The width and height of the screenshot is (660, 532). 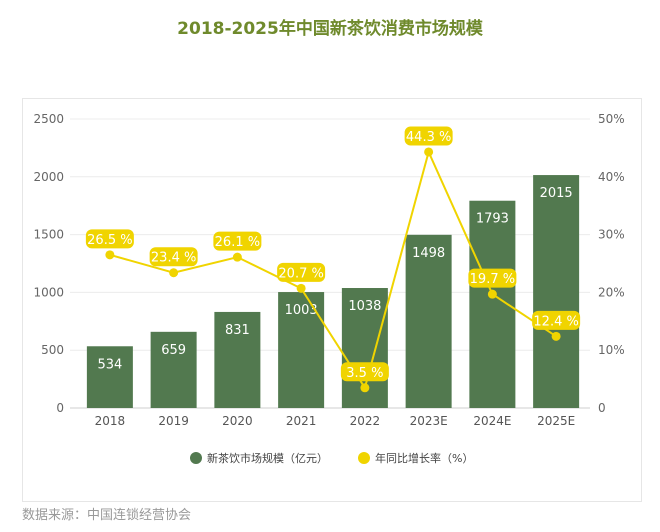 I want to click on bar-value-label: 534, so click(x=109, y=364).